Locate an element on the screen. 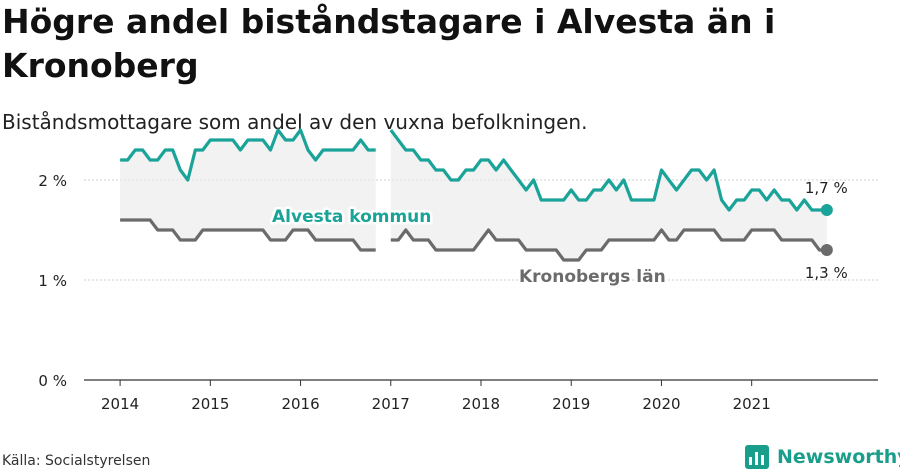  y-tick-label: 1 % is located at coordinates (52, 281).